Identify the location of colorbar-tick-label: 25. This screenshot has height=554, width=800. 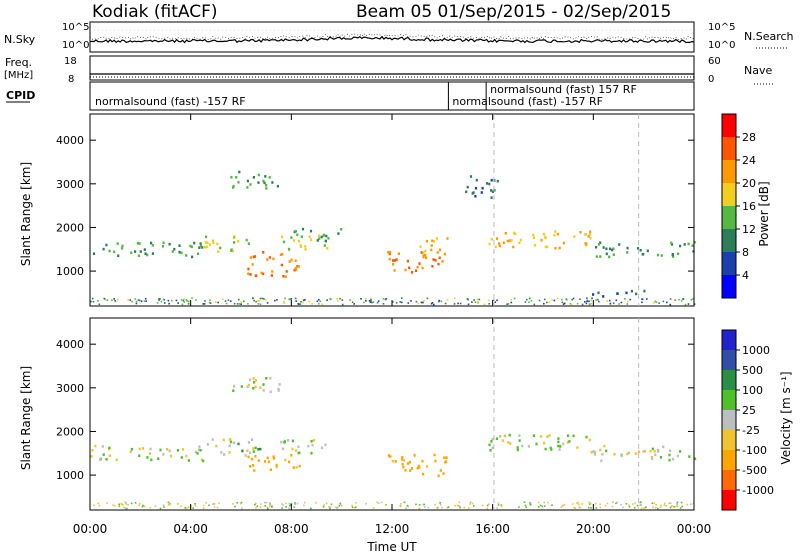
(749, 410).